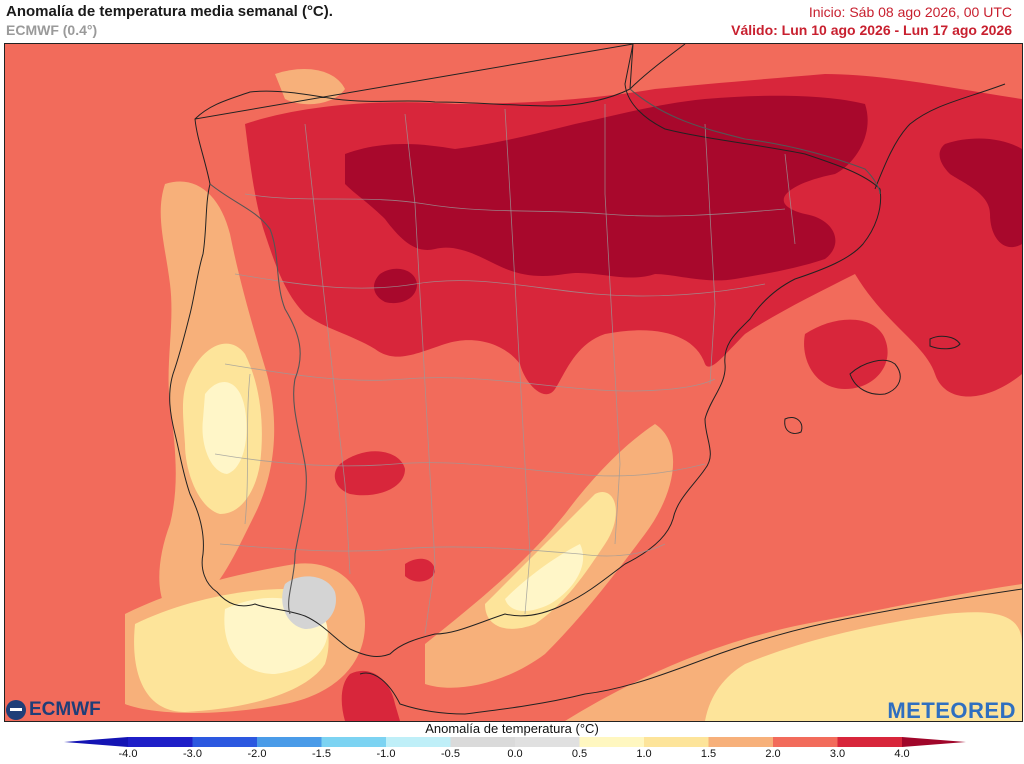  I want to click on mallorca-coastline, so click(875, 377).